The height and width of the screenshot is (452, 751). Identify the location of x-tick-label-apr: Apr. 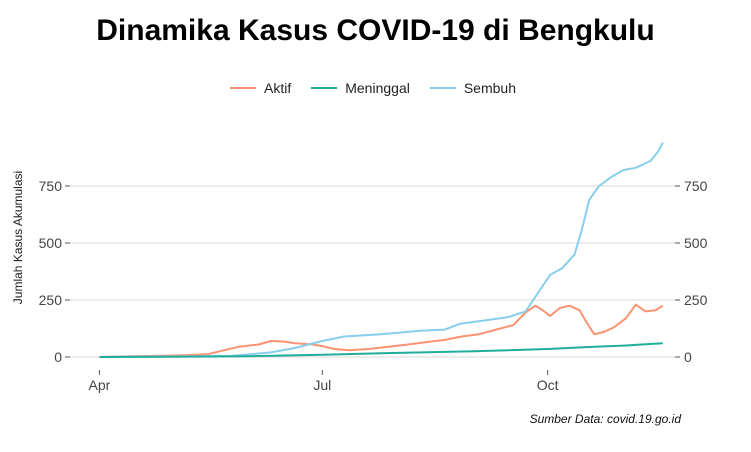
(99, 385).